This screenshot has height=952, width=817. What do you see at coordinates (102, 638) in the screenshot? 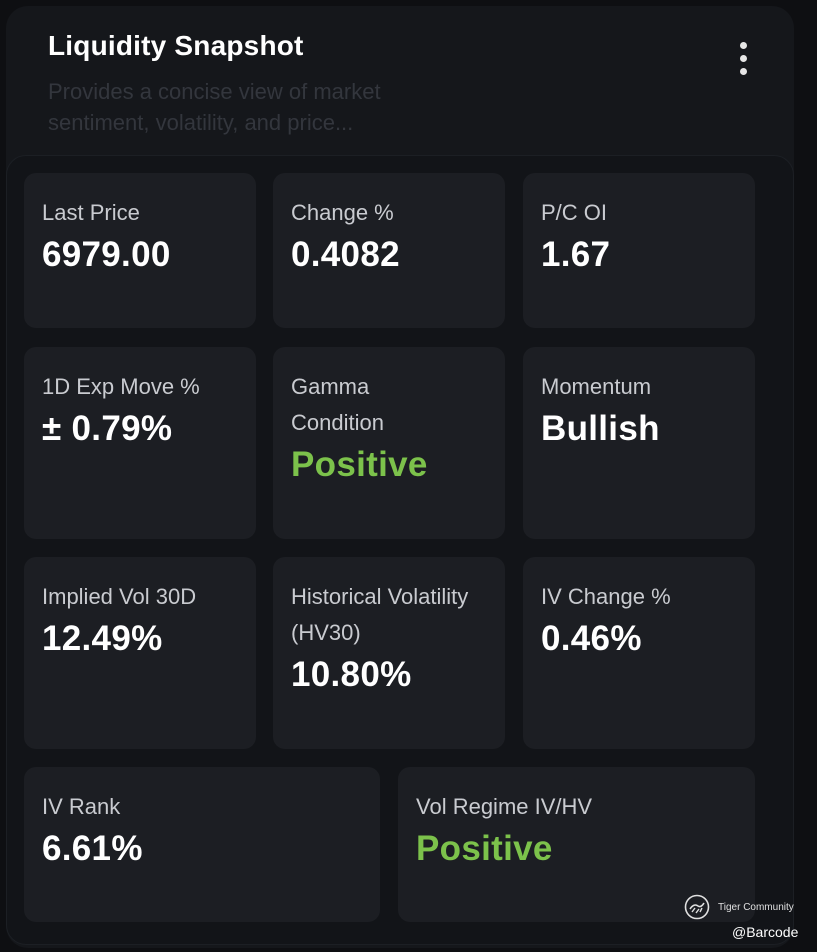
I see `metric-value: 12.49%` at bounding box center [102, 638].